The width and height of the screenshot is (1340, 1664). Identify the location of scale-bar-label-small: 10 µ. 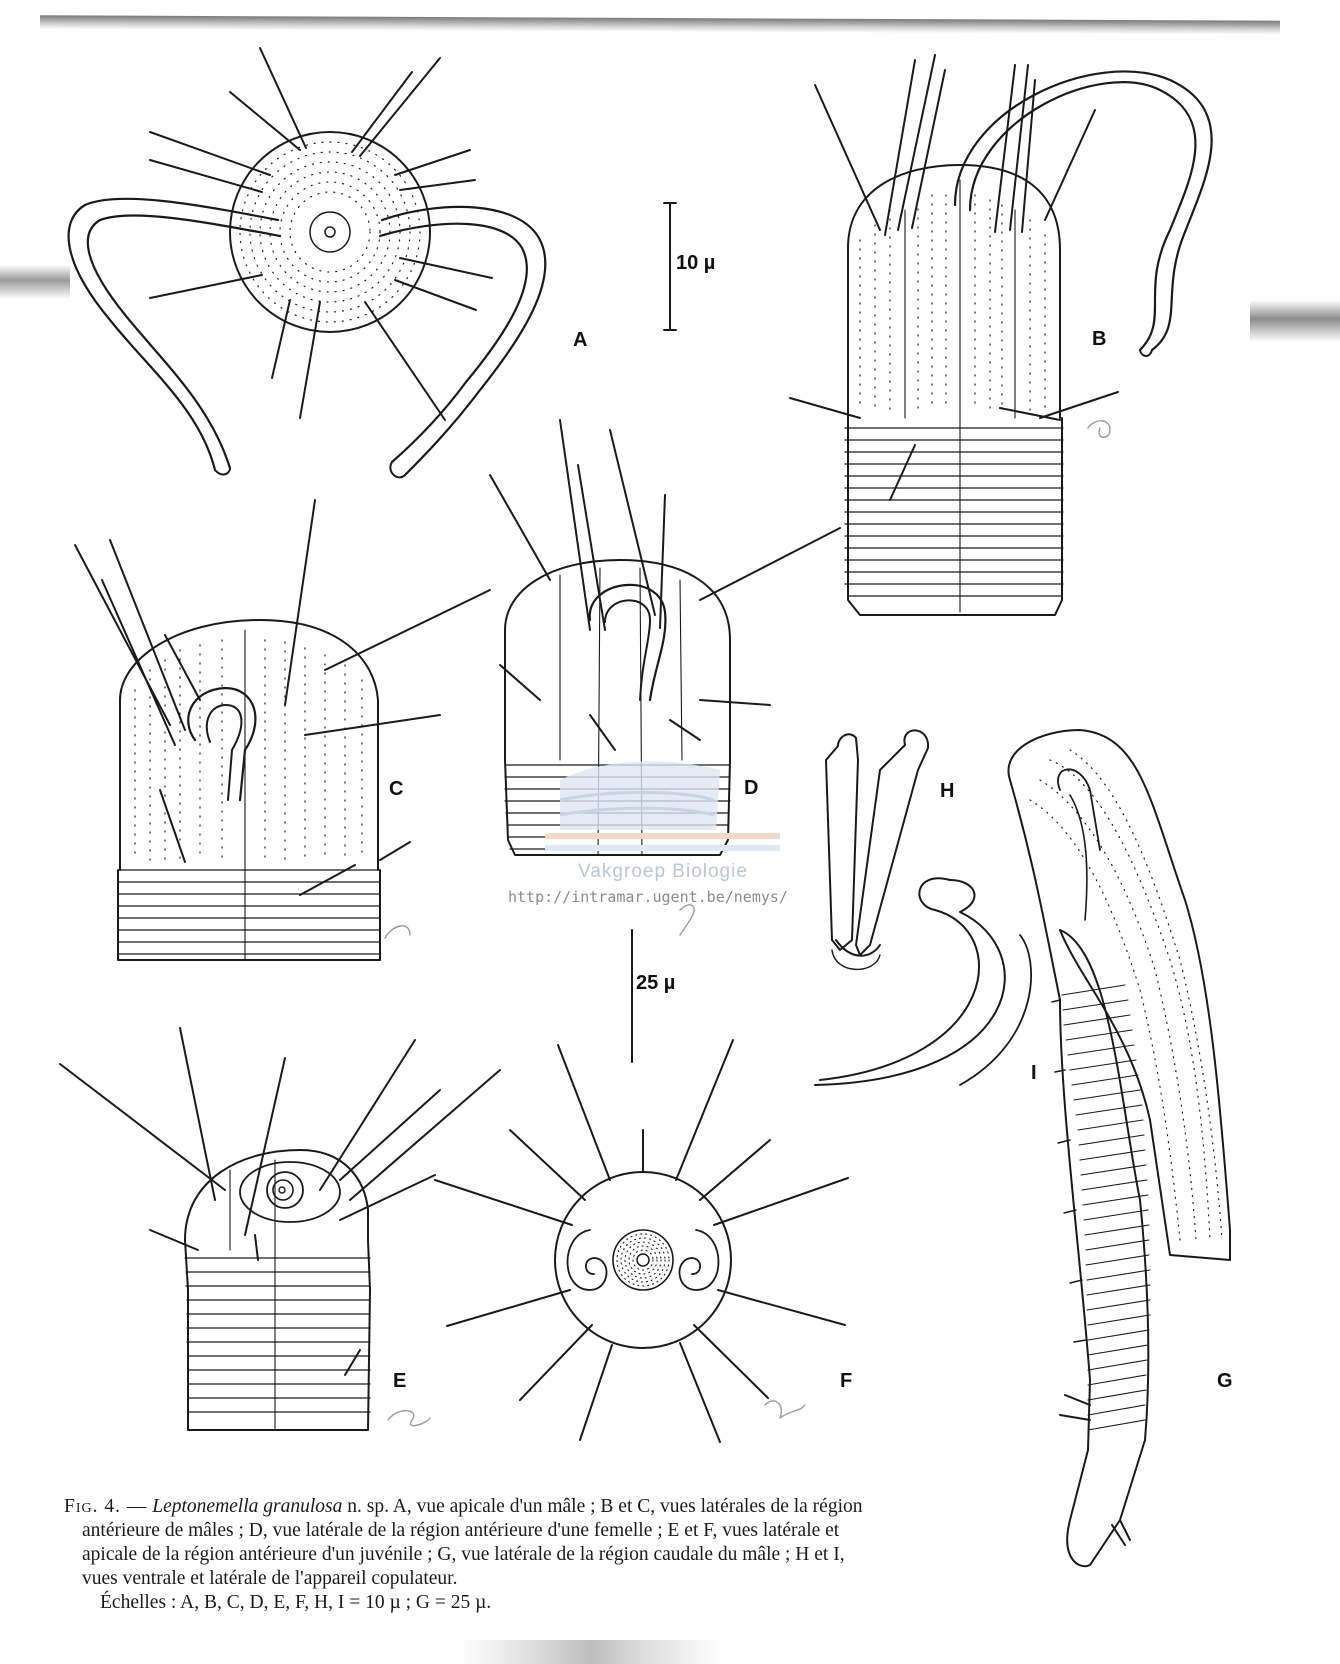
(696, 263).